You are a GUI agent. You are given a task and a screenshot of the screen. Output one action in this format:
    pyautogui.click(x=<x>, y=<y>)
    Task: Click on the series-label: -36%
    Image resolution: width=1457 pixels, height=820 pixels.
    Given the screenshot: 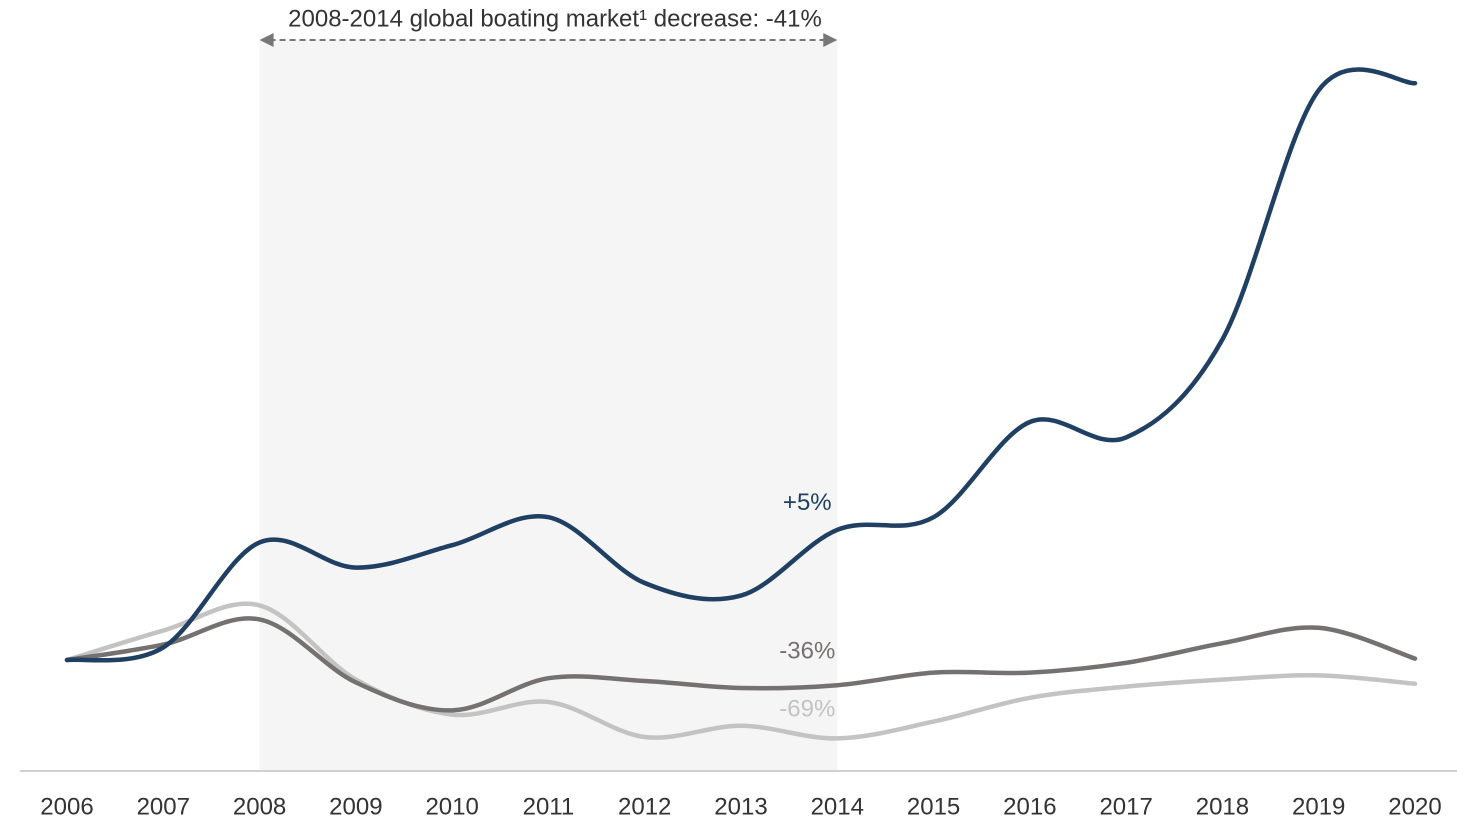 What is the action you would take?
    pyautogui.click(x=807, y=651)
    